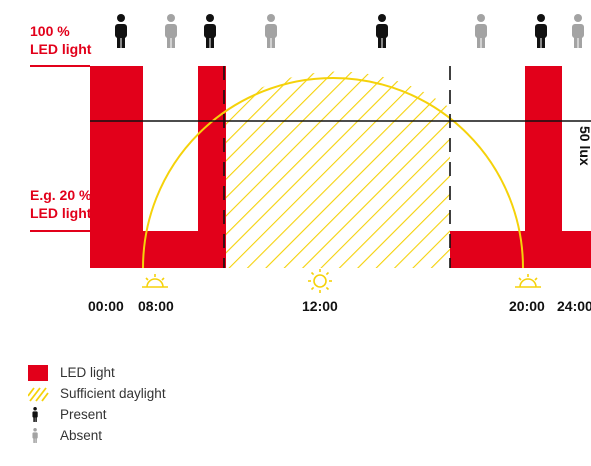  I want to click on time-label-0800: 08:00, so click(156, 306).